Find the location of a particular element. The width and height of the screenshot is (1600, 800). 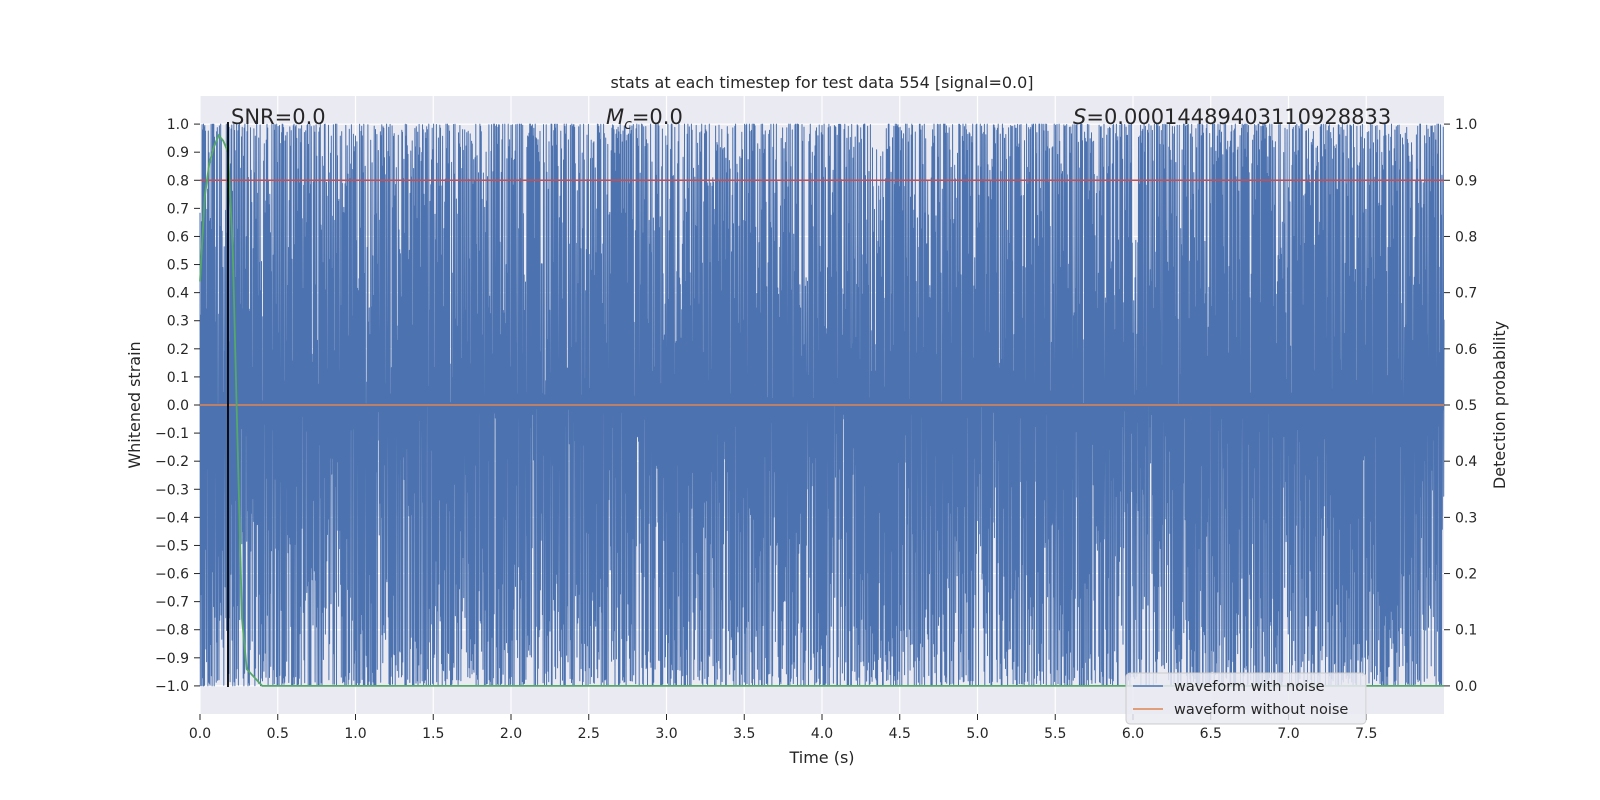

snr-annotation: SNR=0.0 is located at coordinates (278, 117).